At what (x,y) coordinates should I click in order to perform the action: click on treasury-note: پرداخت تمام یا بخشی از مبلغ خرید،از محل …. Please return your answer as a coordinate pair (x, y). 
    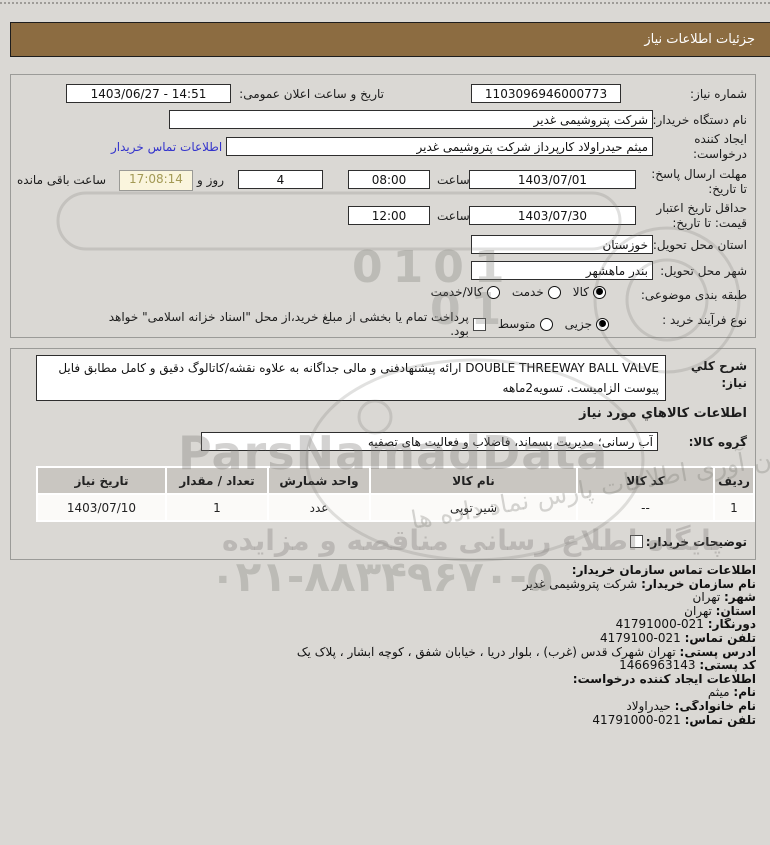
    Looking at the image, I should click on (288, 324).